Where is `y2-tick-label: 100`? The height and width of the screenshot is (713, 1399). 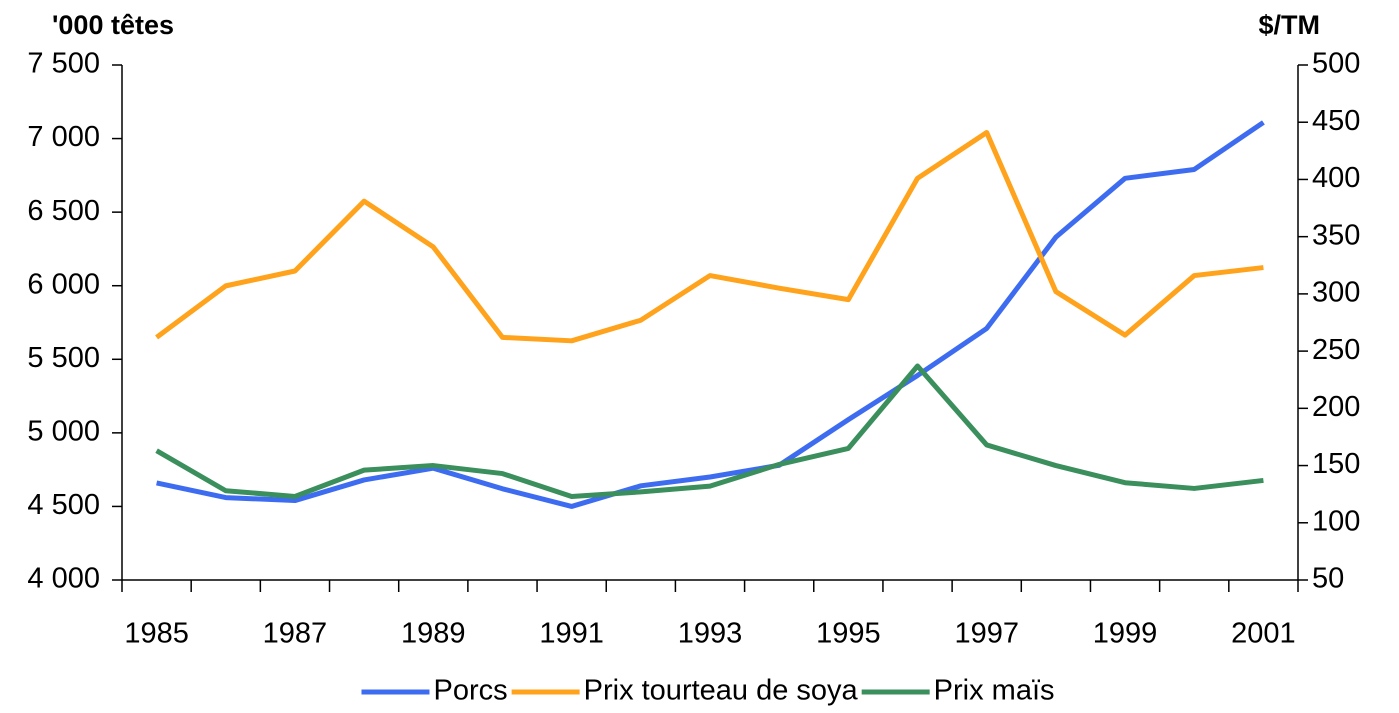 y2-tick-label: 100 is located at coordinates (1336, 521).